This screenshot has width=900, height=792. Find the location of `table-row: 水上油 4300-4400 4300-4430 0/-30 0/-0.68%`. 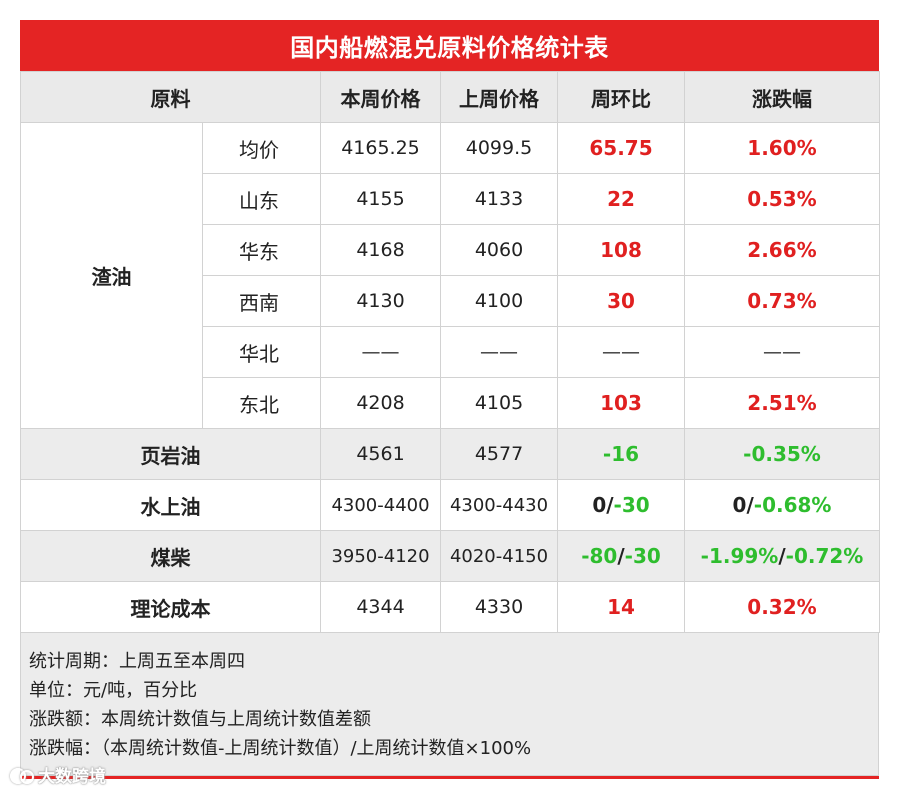

table-row: 水上油 4300-4400 4300-4430 0/-30 0/-0.68% is located at coordinates (450, 505).